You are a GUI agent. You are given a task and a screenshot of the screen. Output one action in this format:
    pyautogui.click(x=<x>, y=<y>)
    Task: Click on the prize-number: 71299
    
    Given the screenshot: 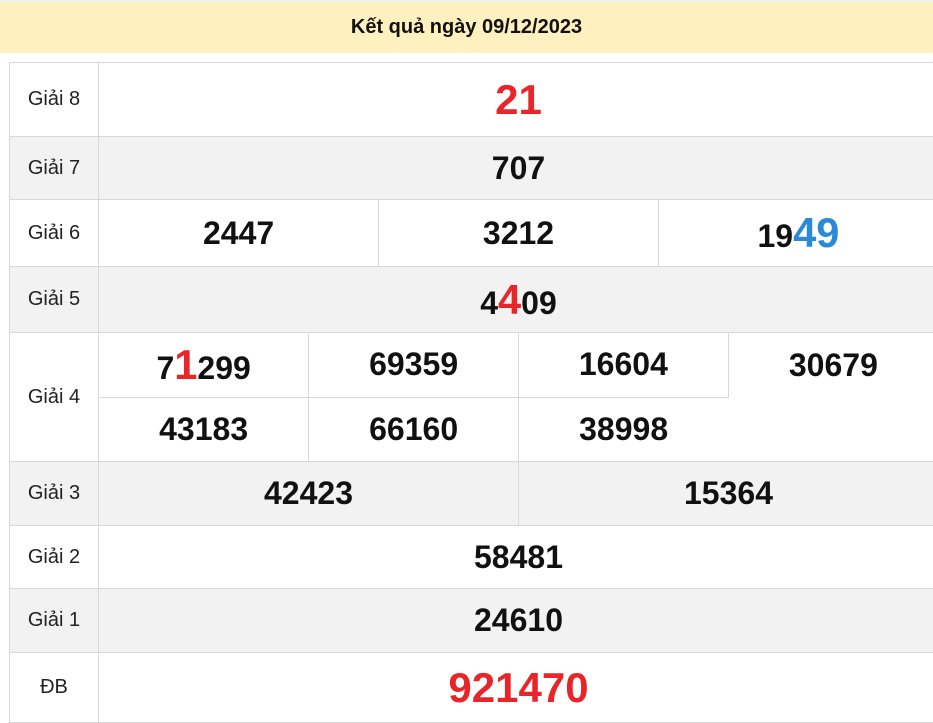 What is the action you would take?
    pyautogui.click(x=204, y=365)
    